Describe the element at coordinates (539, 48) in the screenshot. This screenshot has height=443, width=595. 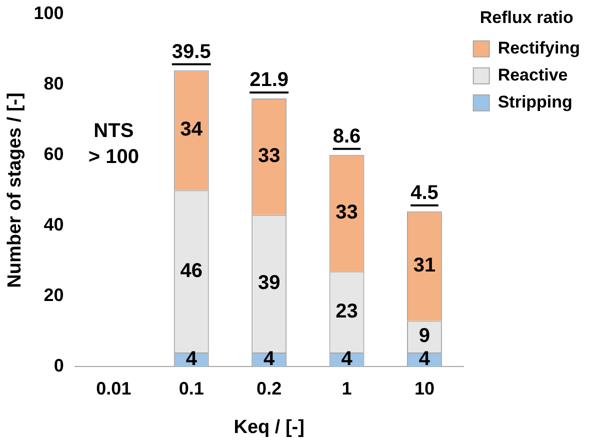
I see `legend-label: Rectifying` at that location.